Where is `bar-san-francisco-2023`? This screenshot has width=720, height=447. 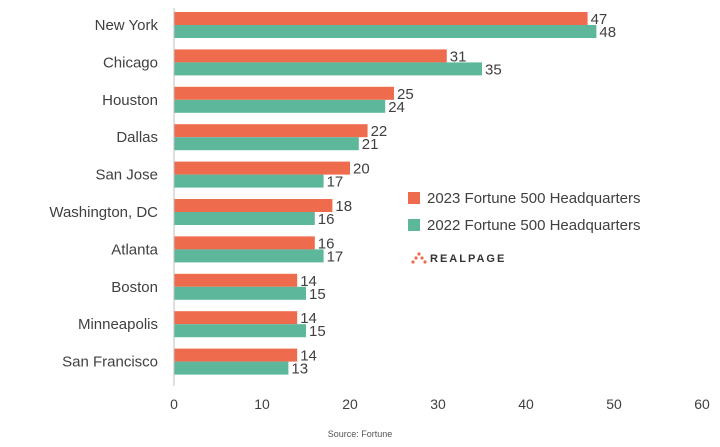 bar-san-francisco-2023 is located at coordinates (236, 355).